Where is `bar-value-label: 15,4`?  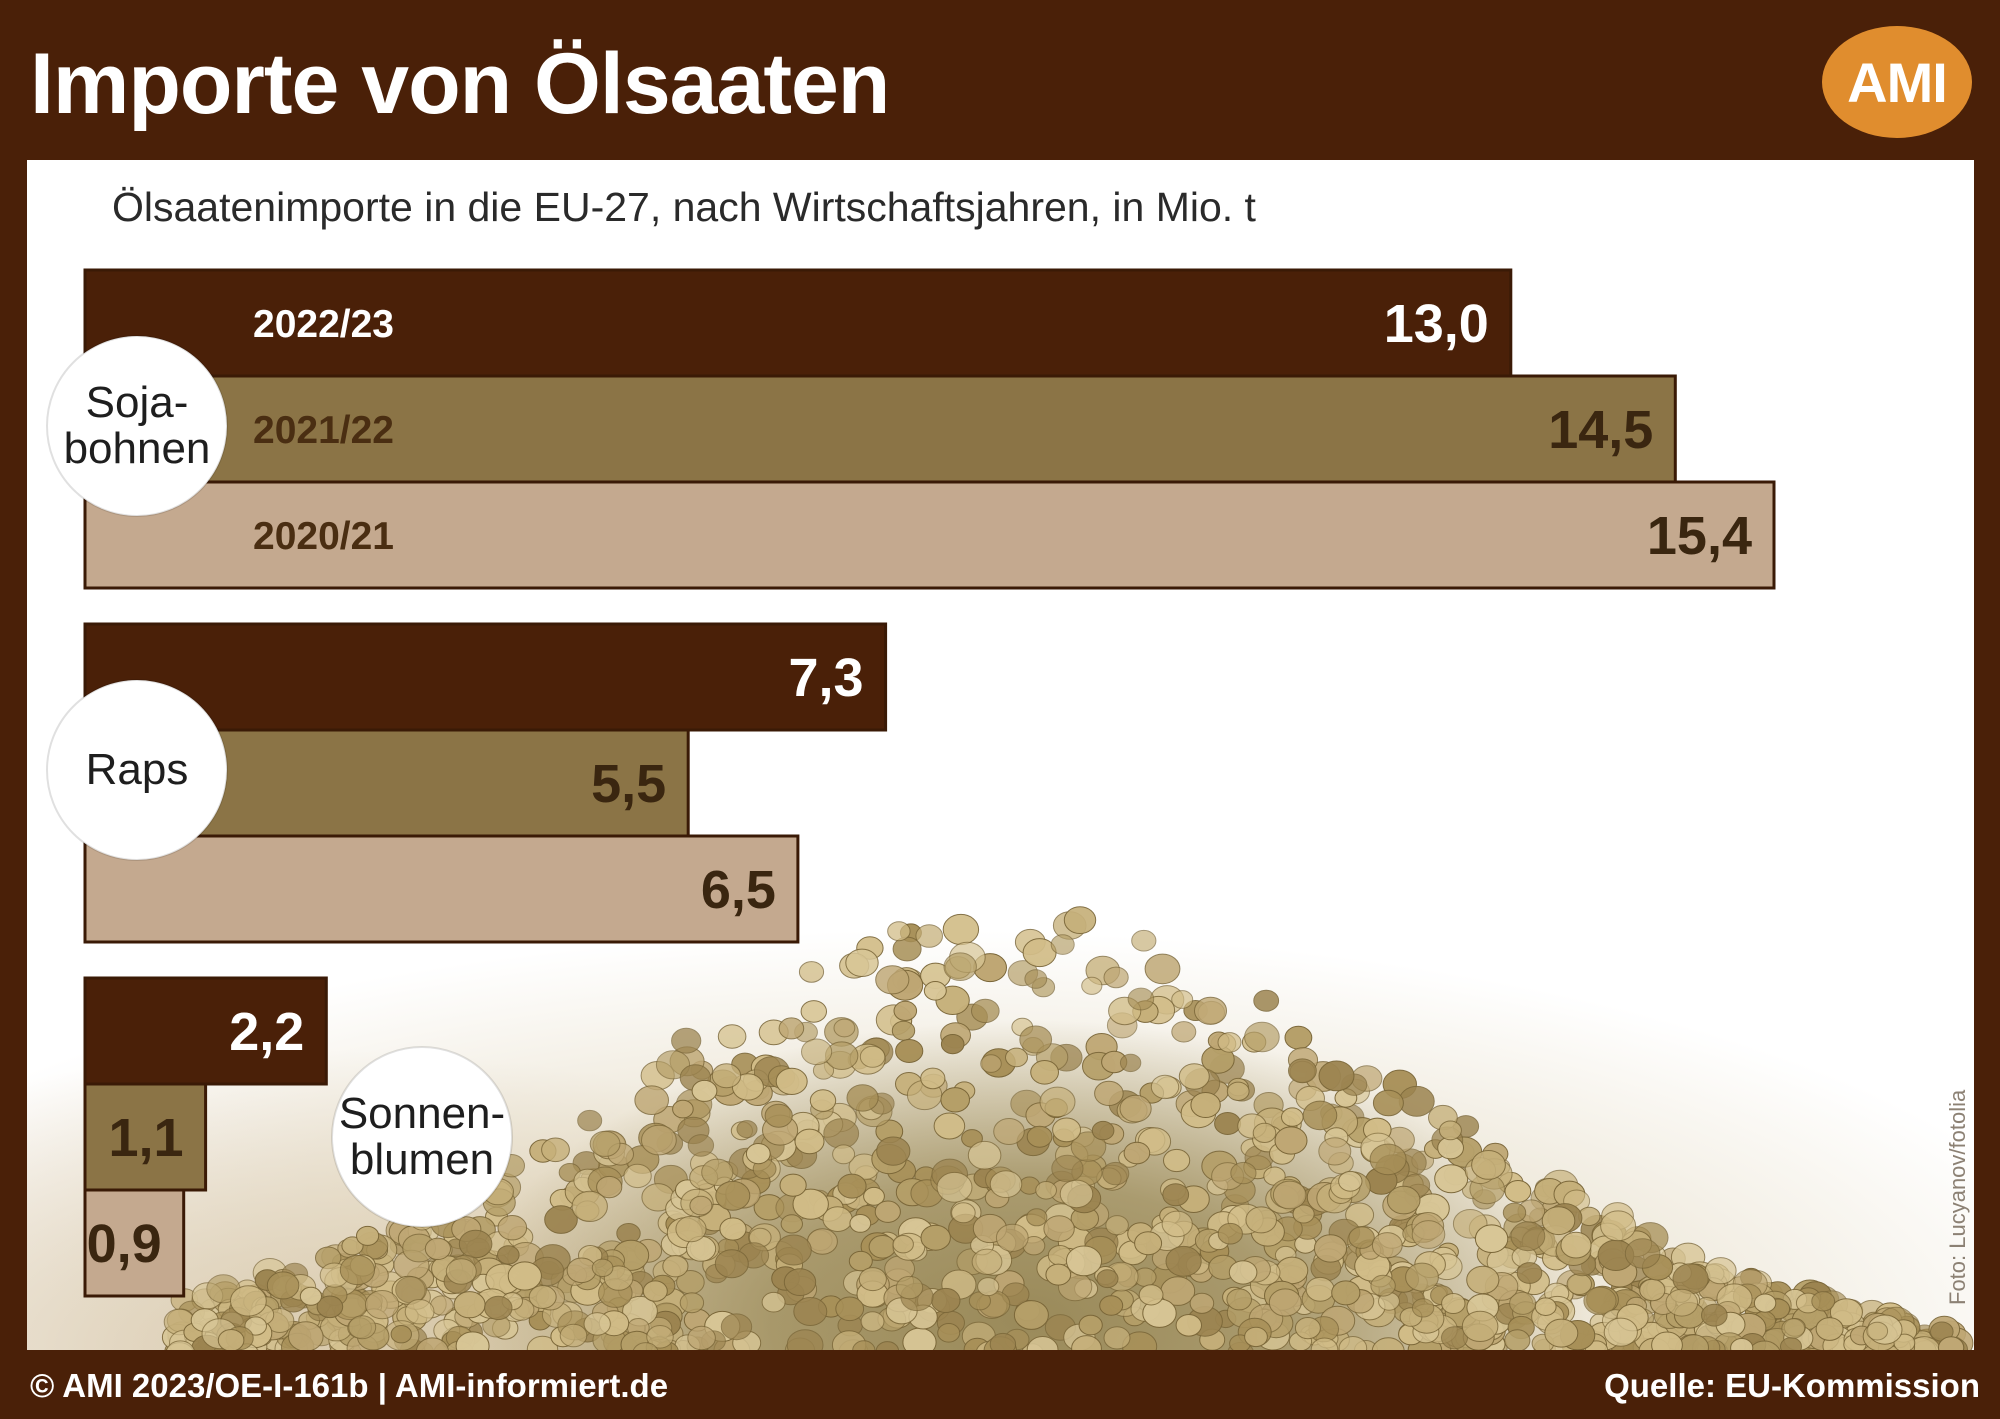 bar-value-label: 15,4 is located at coordinates (1699, 536).